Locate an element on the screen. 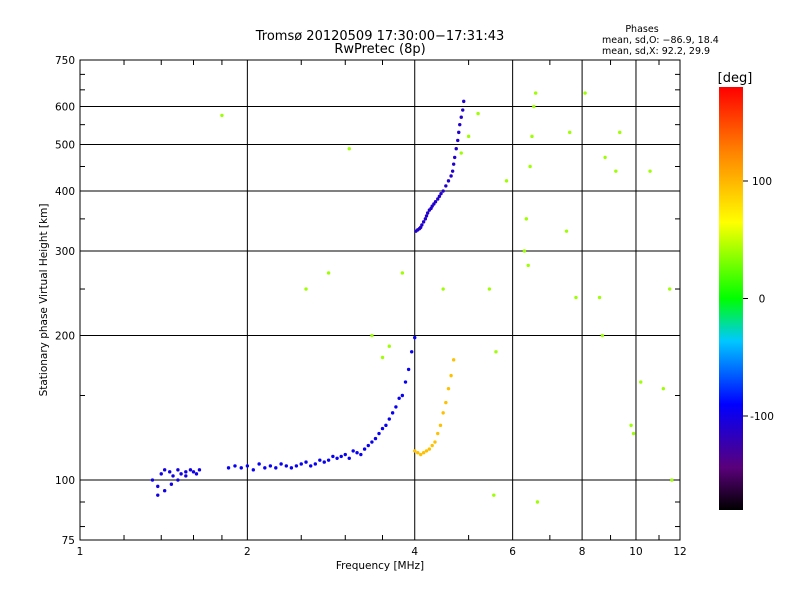 This screenshot has width=800, height=600. y-tick-label: 750 is located at coordinates (65, 61).